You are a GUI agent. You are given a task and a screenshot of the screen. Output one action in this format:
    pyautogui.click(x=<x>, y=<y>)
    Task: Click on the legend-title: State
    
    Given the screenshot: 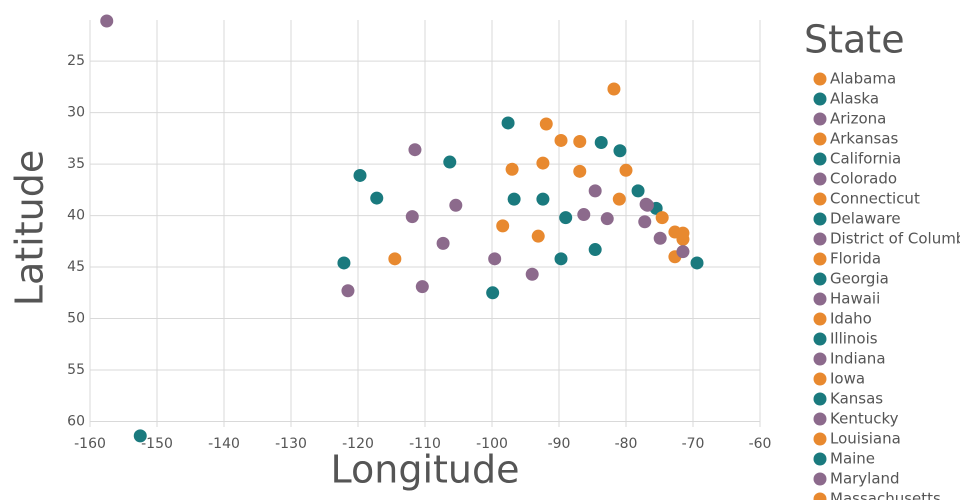 What is the action you would take?
    pyautogui.click(x=854, y=40)
    